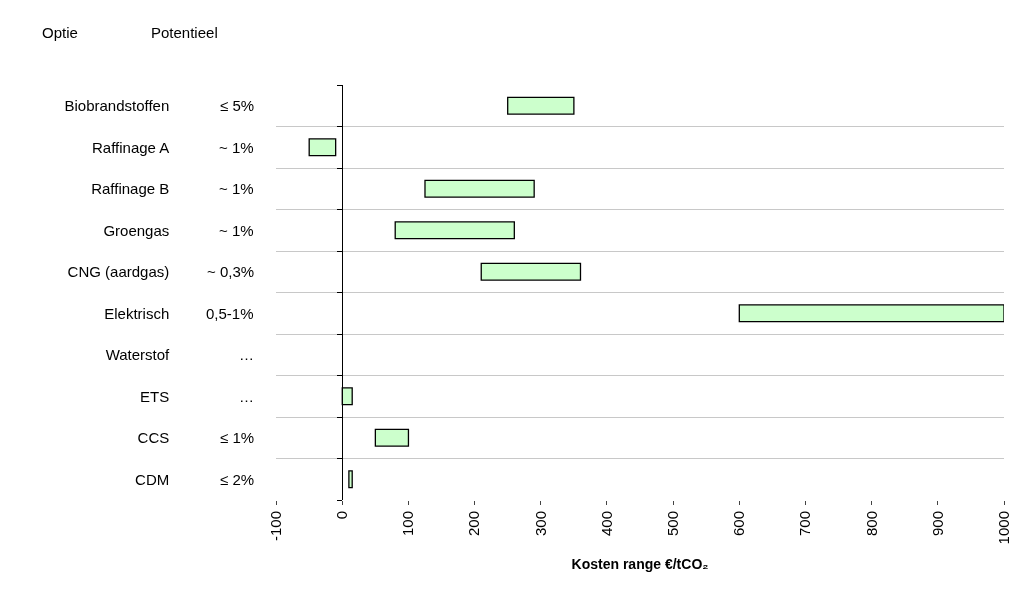  Describe the element at coordinates (739, 524) in the screenshot. I see `x-tick-label: 600` at that location.